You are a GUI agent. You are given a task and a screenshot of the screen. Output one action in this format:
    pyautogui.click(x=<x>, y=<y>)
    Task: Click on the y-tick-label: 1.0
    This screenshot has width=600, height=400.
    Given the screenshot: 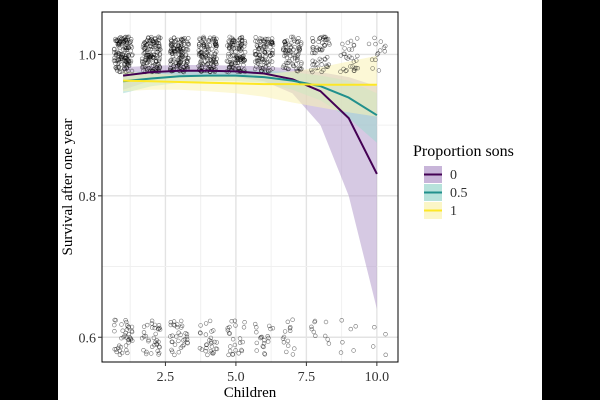 What is the action you would take?
    pyautogui.click(x=88, y=55)
    